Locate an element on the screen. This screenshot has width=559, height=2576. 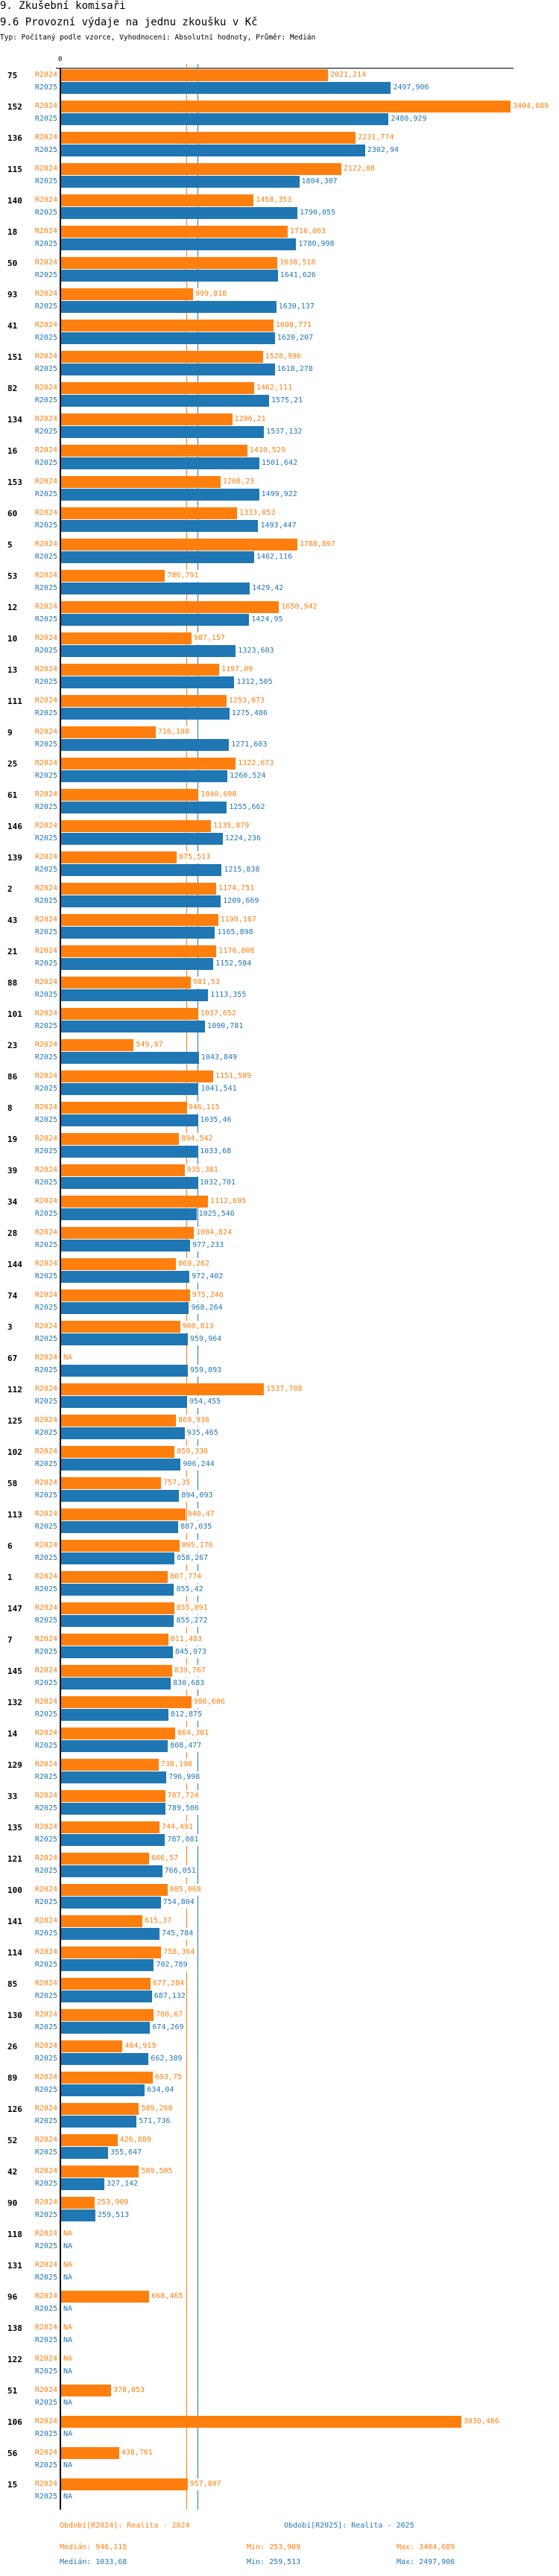
value-label-r2025: 894,093 is located at coordinates (197, 1496).